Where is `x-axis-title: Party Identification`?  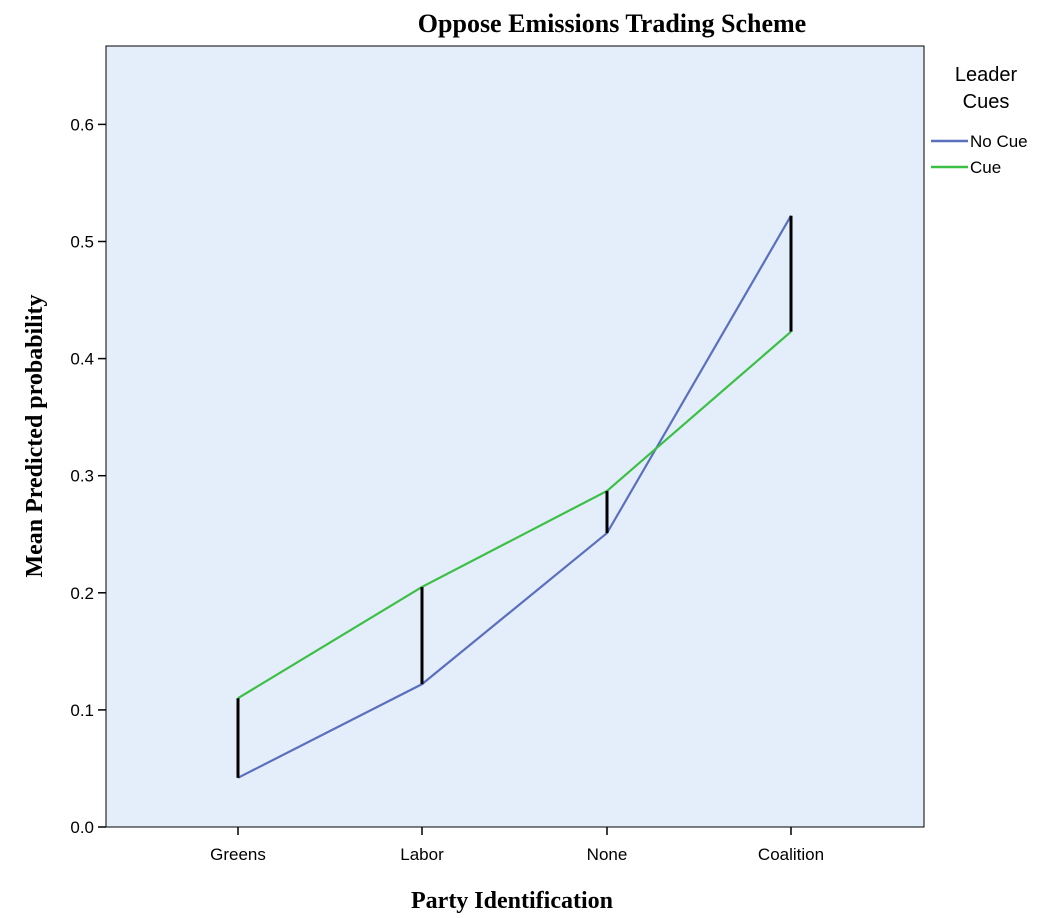
x-axis-title: Party Identification is located at coordinates (512, 901).